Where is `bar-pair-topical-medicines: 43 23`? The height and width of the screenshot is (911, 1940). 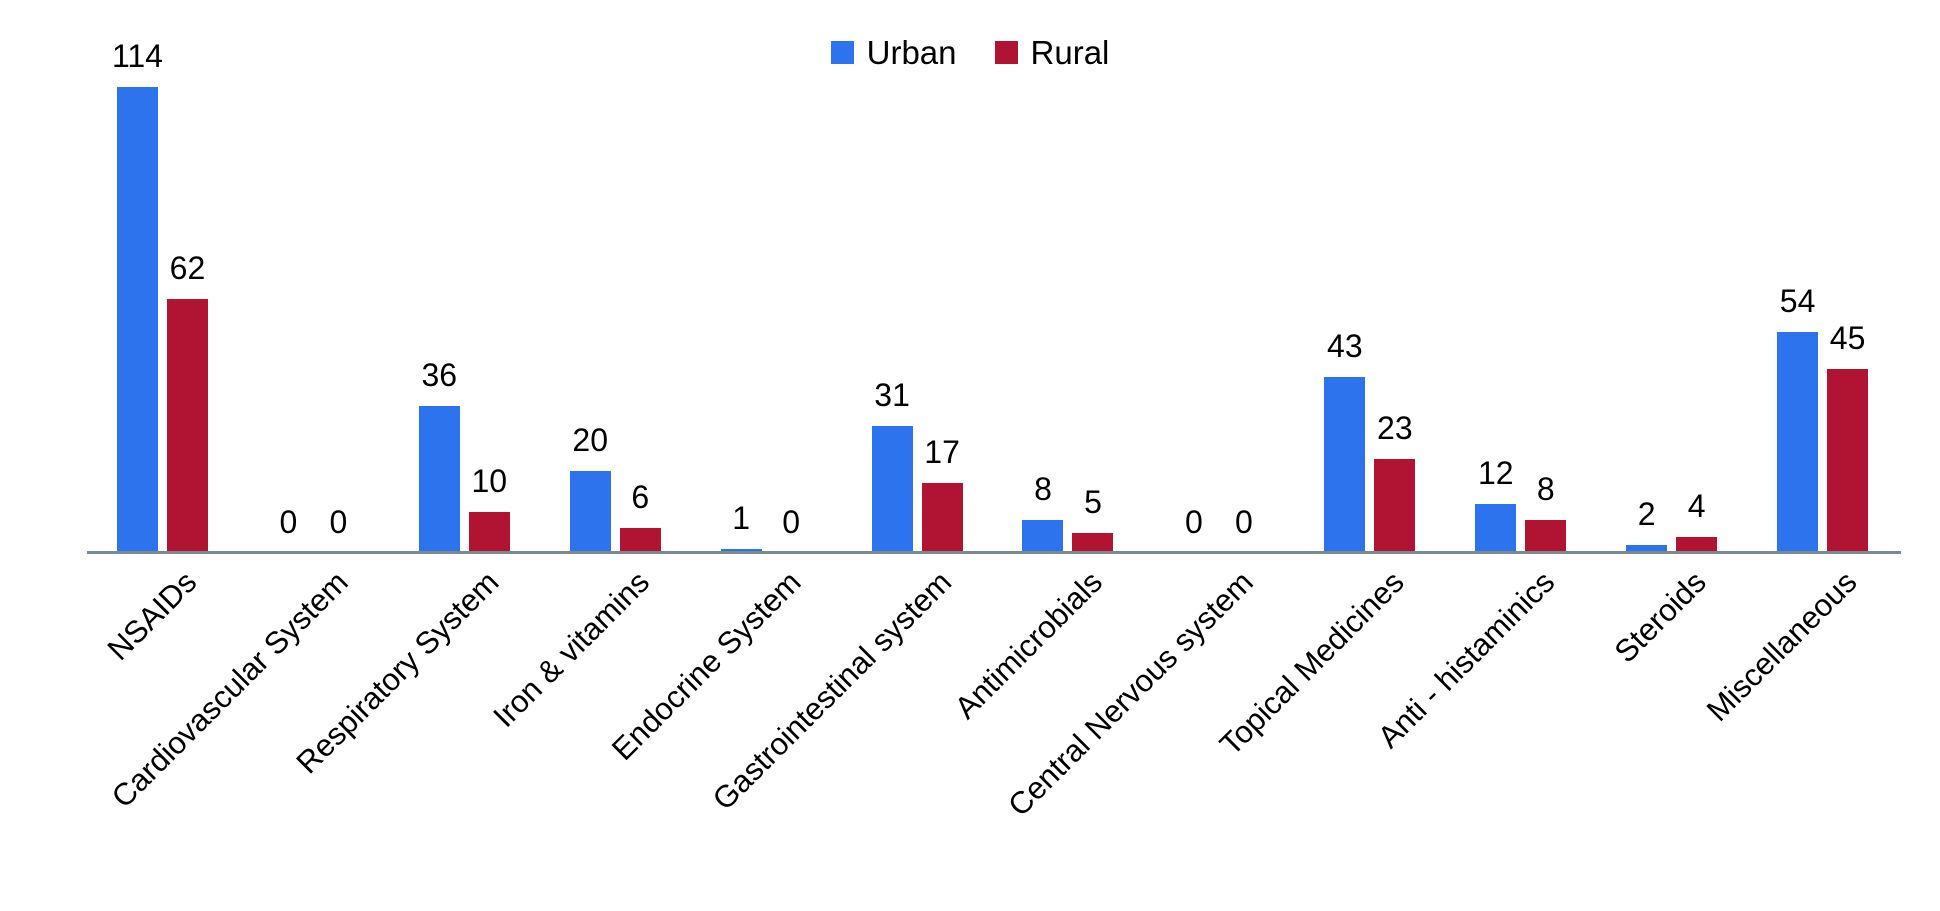
bar-pair-topical-medicines: 43 23 is located at coordinates (1370, 440).